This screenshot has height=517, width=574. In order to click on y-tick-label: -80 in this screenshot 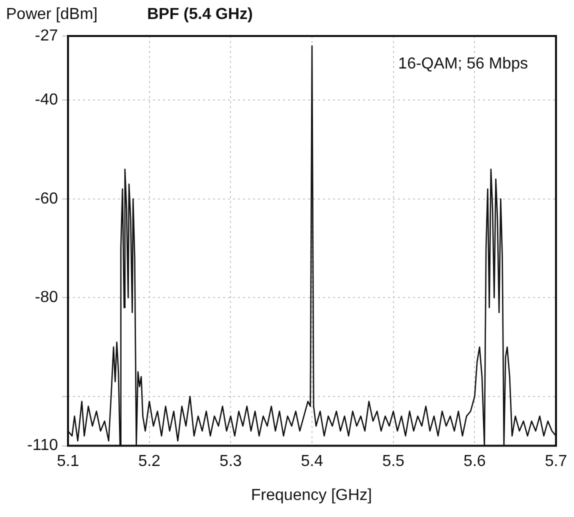, I will do `click(46, 297)`.